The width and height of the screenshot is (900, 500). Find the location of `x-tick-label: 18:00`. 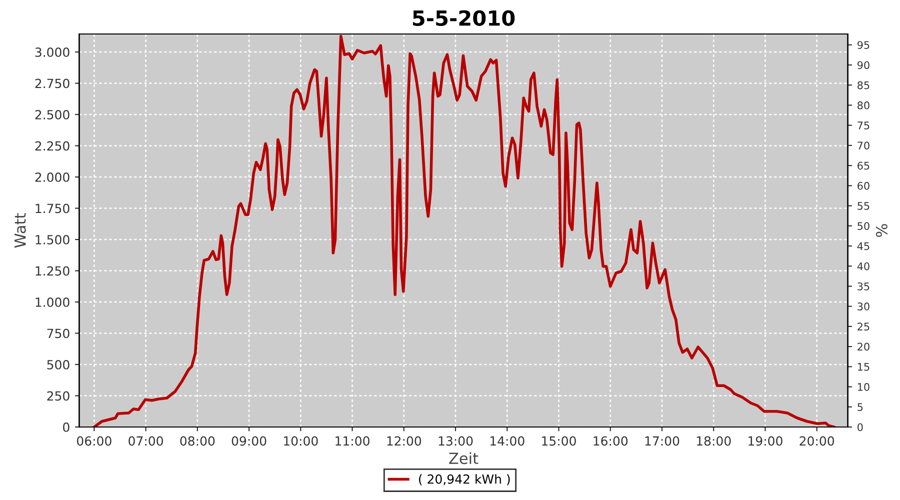

x-tick-label: 18:00 is located at coordinates (713, 441).